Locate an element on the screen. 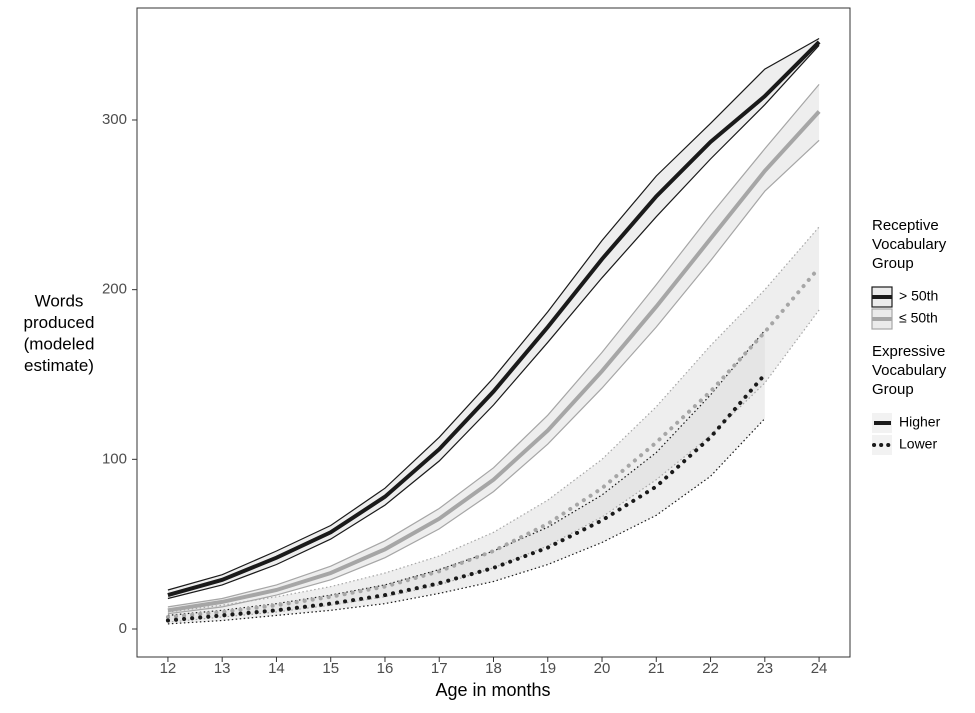  x-tick-label: 13 is located at coordinates (222, 668).